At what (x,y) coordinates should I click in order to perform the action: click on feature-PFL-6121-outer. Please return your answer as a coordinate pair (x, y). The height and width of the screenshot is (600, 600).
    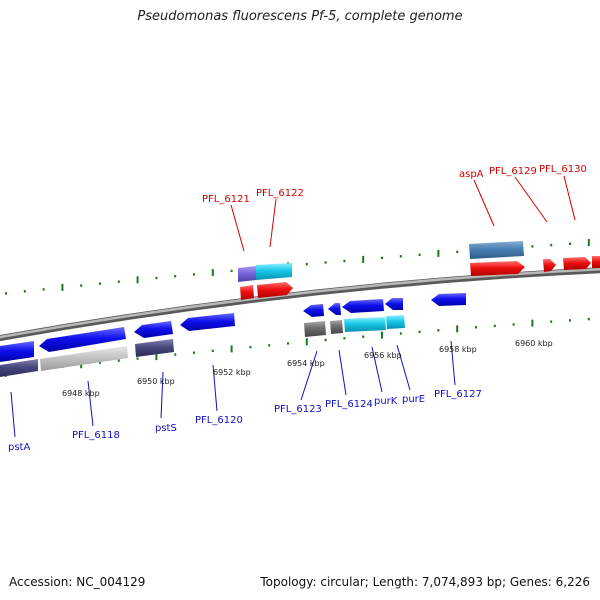
    Looking at the image, I should click on (247, 274).